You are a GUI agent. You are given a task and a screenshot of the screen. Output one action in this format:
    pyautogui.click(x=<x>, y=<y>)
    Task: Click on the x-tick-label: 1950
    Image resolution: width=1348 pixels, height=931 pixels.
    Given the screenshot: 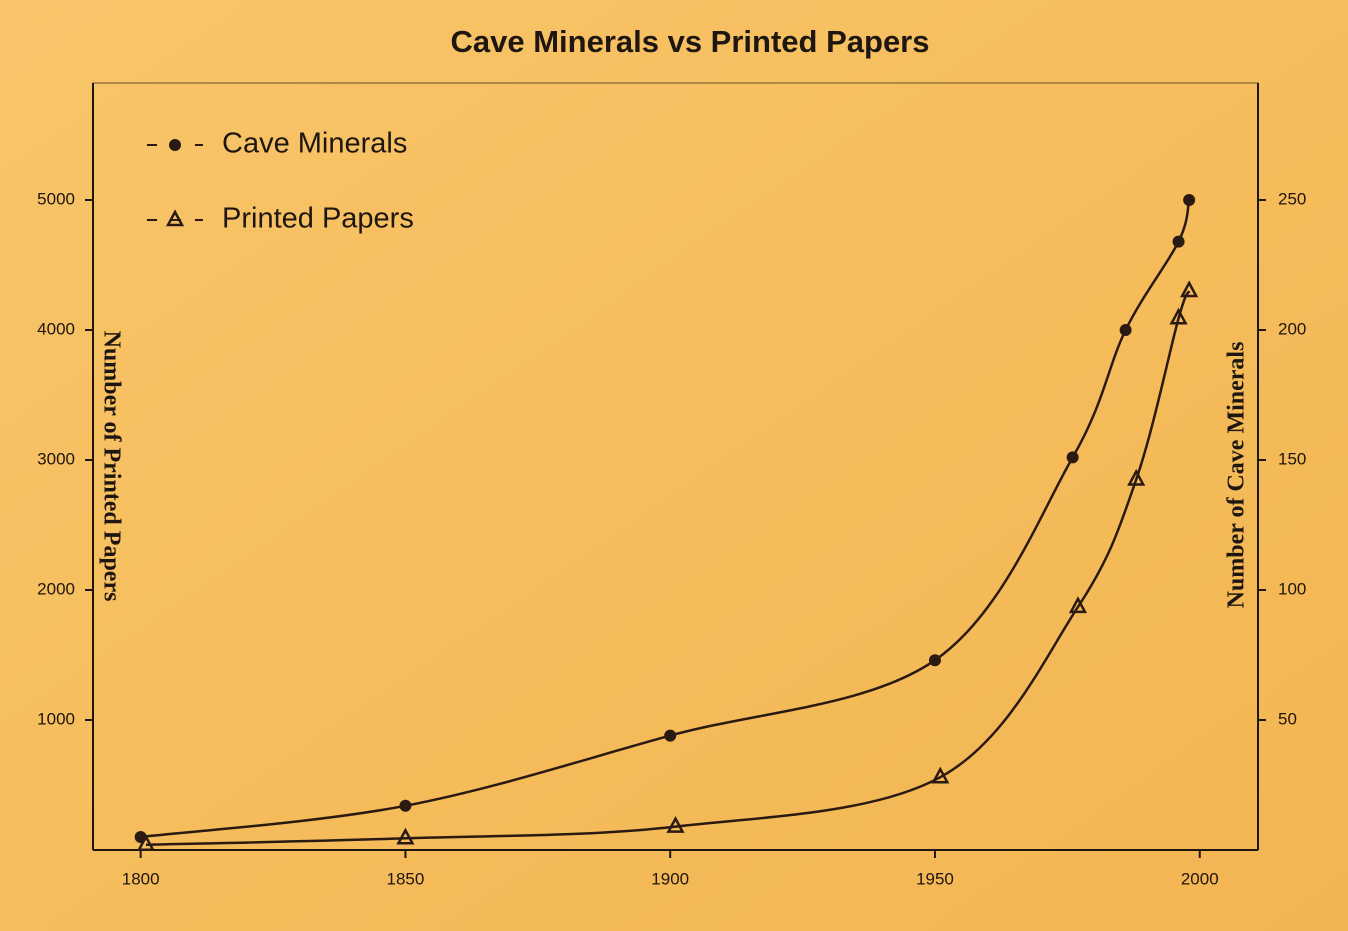 What is the action you would take?
    pyautogui.click(x=935, y=878)
    